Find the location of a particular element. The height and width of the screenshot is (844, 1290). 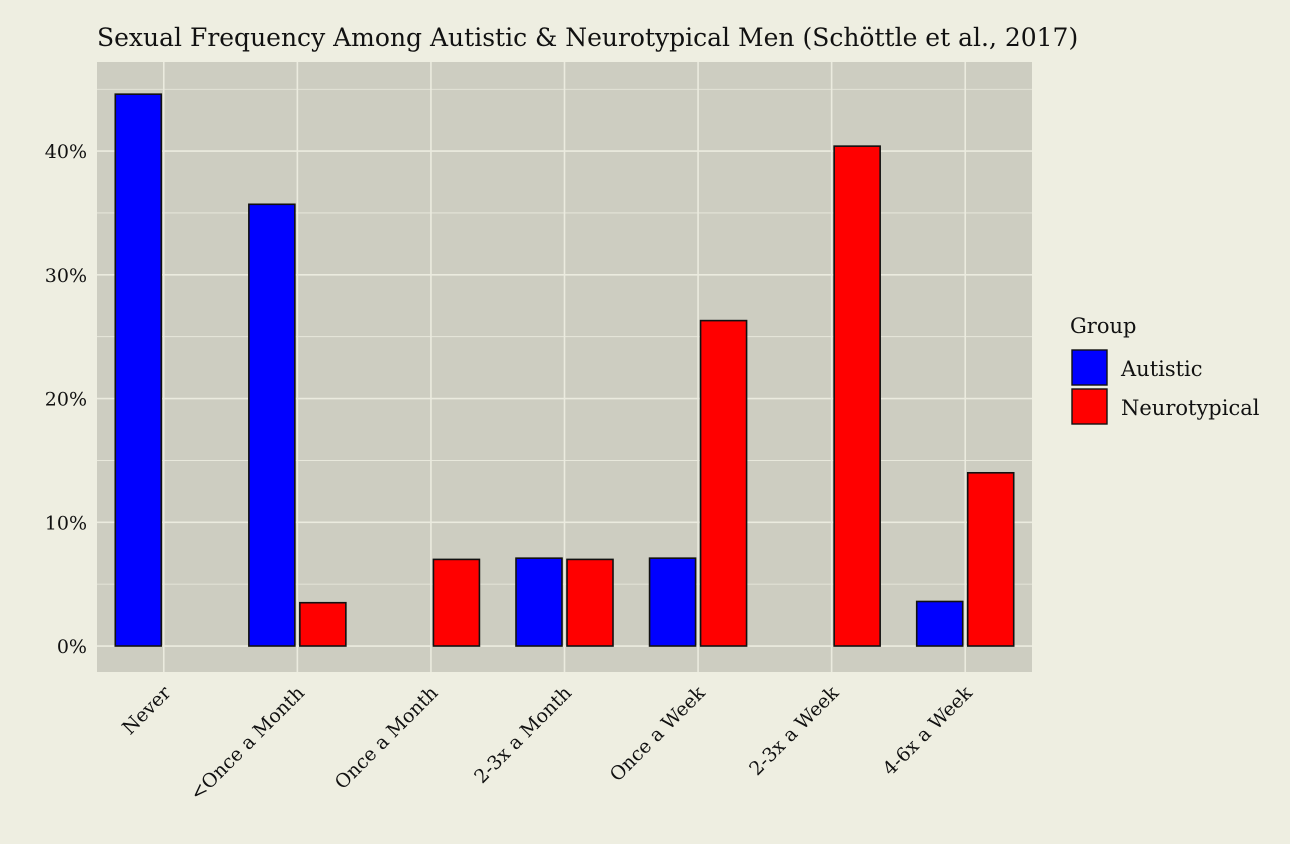

x-tick-label: Once a Month is located at coordinates (387, 738).